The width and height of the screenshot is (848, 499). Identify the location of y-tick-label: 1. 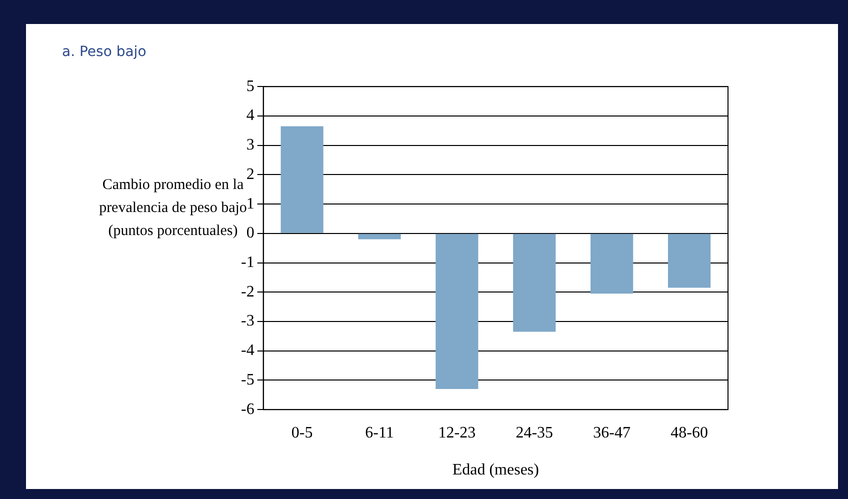
(250, 203).